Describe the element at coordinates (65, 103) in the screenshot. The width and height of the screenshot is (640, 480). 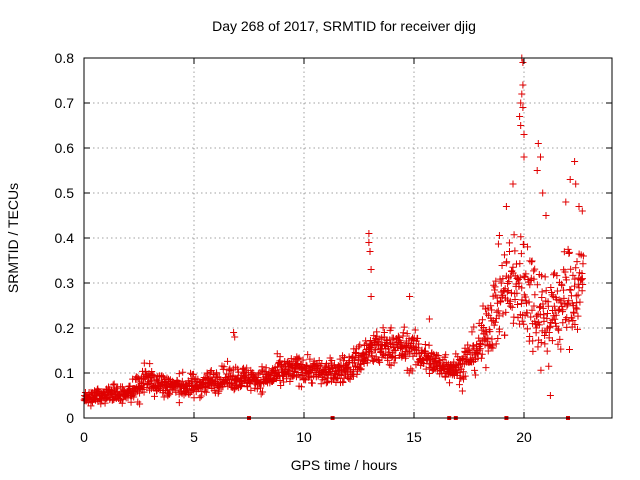
I see `y-tick-label: 0.7` at that location.